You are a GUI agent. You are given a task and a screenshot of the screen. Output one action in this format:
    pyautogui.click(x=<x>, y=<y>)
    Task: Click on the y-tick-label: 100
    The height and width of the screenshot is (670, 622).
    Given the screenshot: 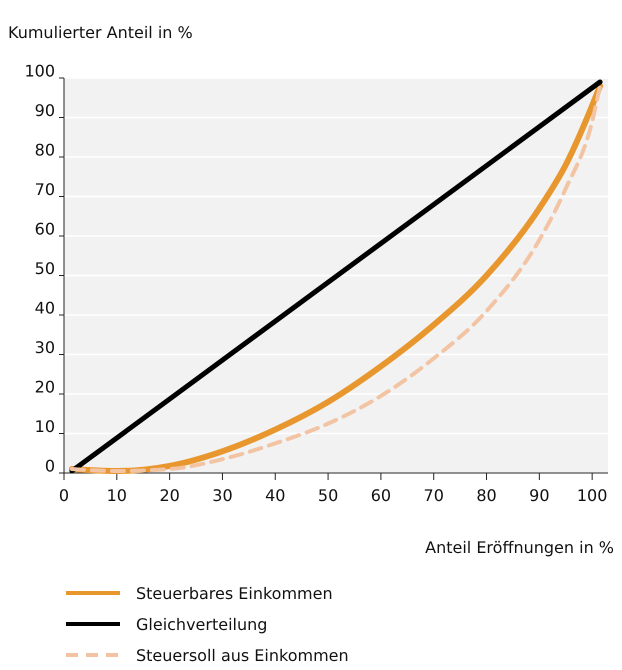 What is the action you would take?
    pyautogui.click(x=39, y=70)
    